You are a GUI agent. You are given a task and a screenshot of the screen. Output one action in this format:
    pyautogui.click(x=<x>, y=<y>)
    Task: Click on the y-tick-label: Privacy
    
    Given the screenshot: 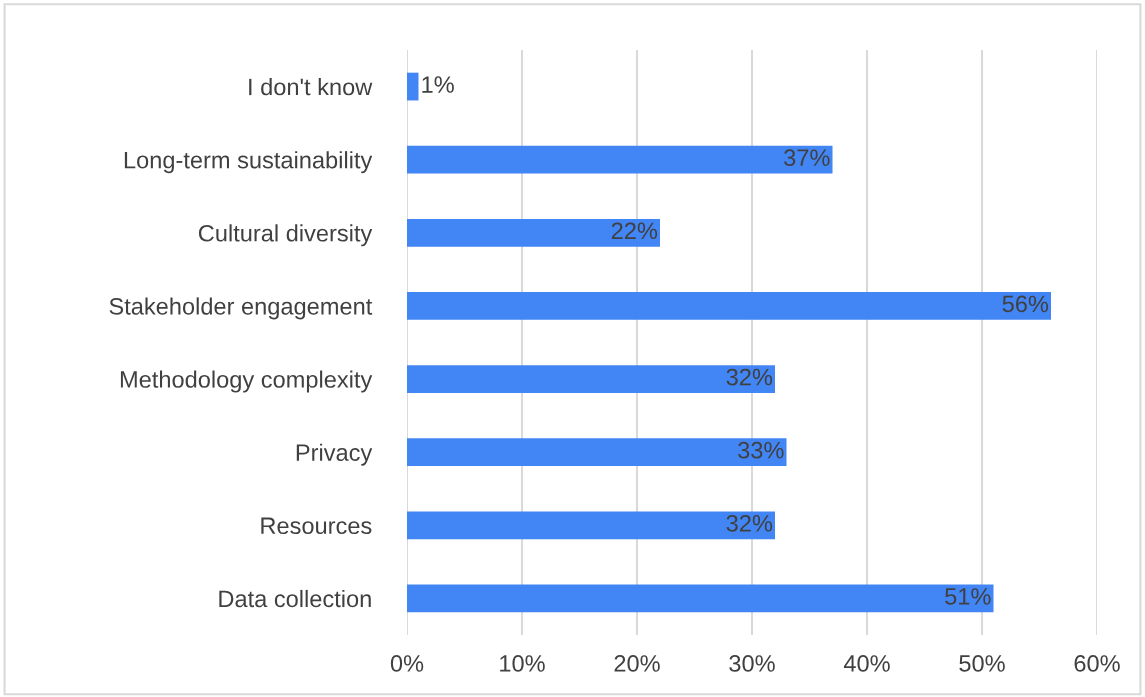 What is the action you would take?
    pyautogui.click(x=334, y=454)
    